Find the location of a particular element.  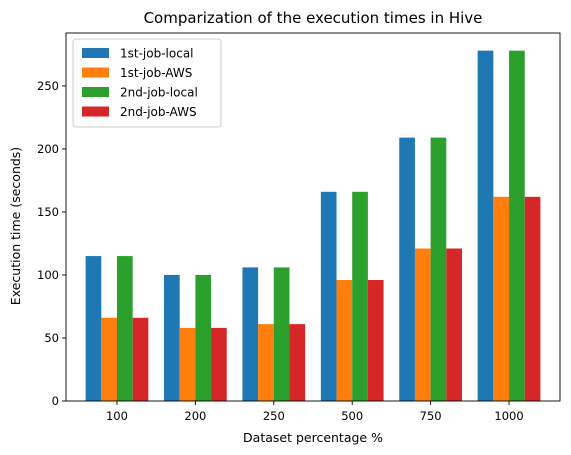

x-tick-label: 250 is located at coordinates (274, 416).